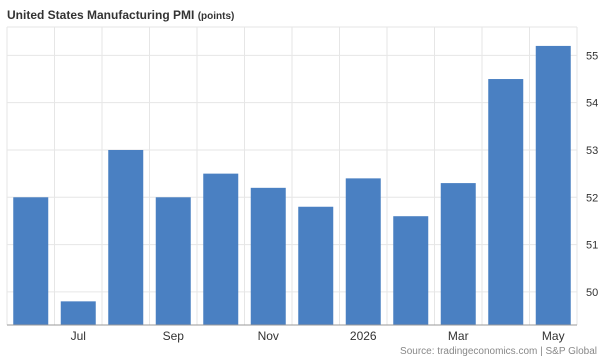 The width and height of the screenshot is (603, 359). I want to click on y-tick-label: 50, so click(592, 293).